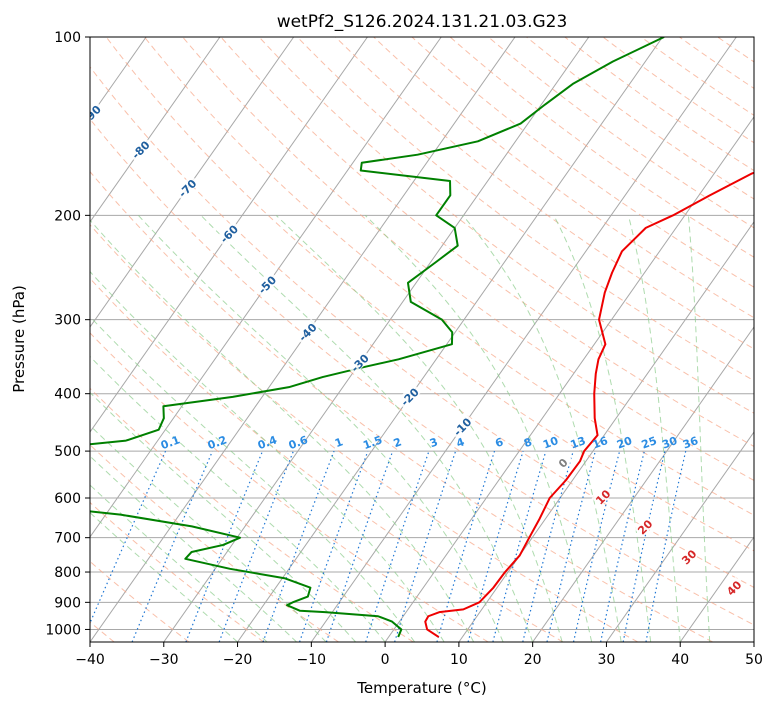 Image resolution: width=775 pixels, height=708 pixels. I want to click on mixing-ratio-label: 20, so click(624, 443).